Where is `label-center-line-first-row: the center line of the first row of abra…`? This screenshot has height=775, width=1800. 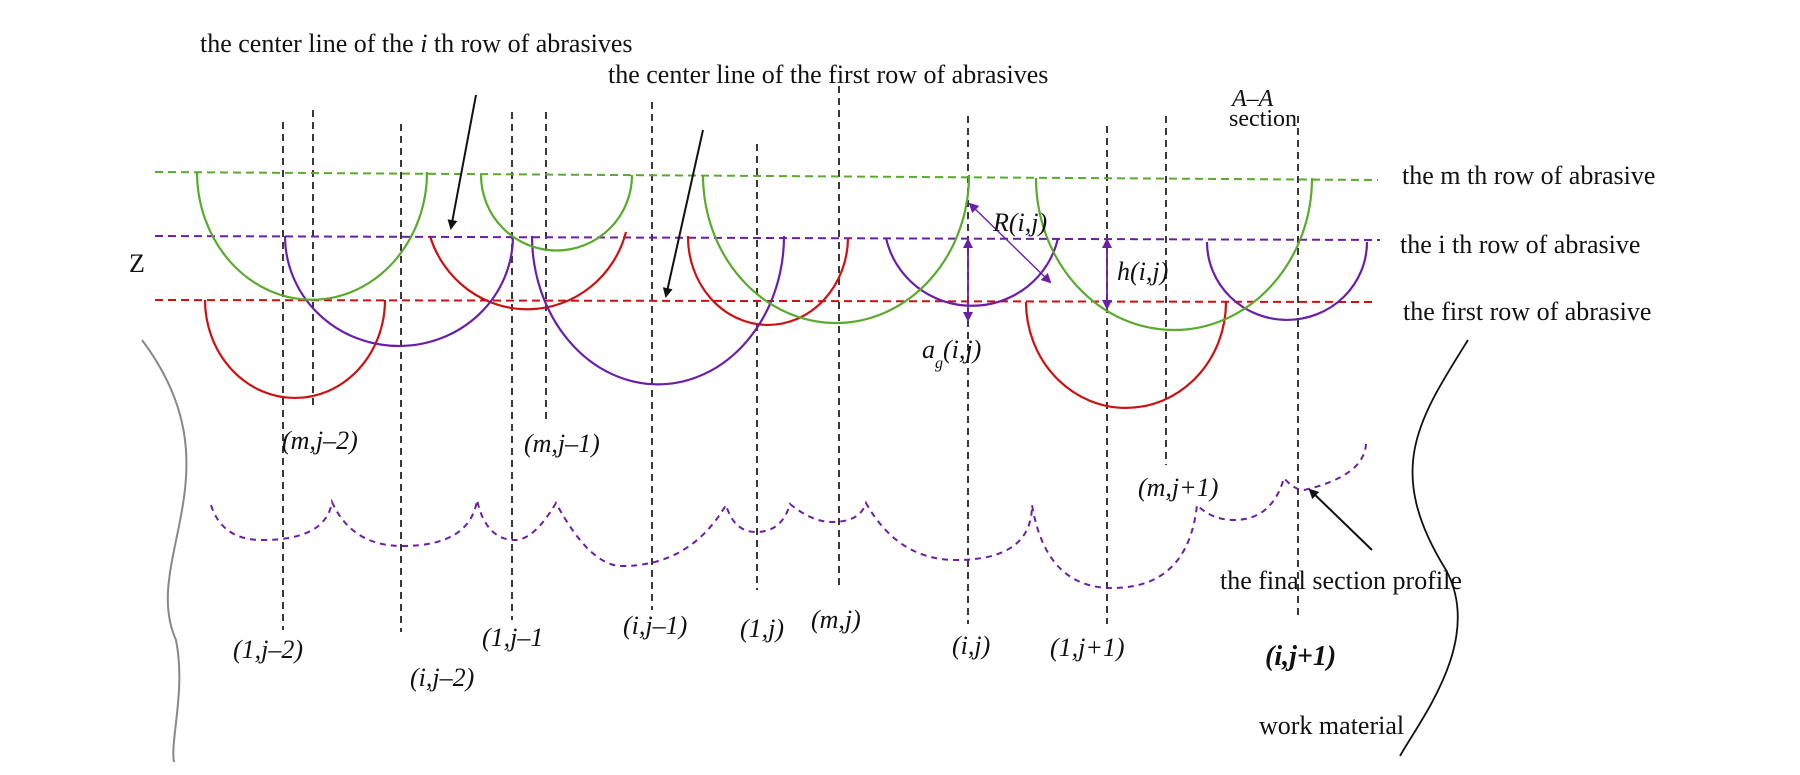 label-center-line-first-row: the center line of the first row of abra… is located at coordinates (828, 74).